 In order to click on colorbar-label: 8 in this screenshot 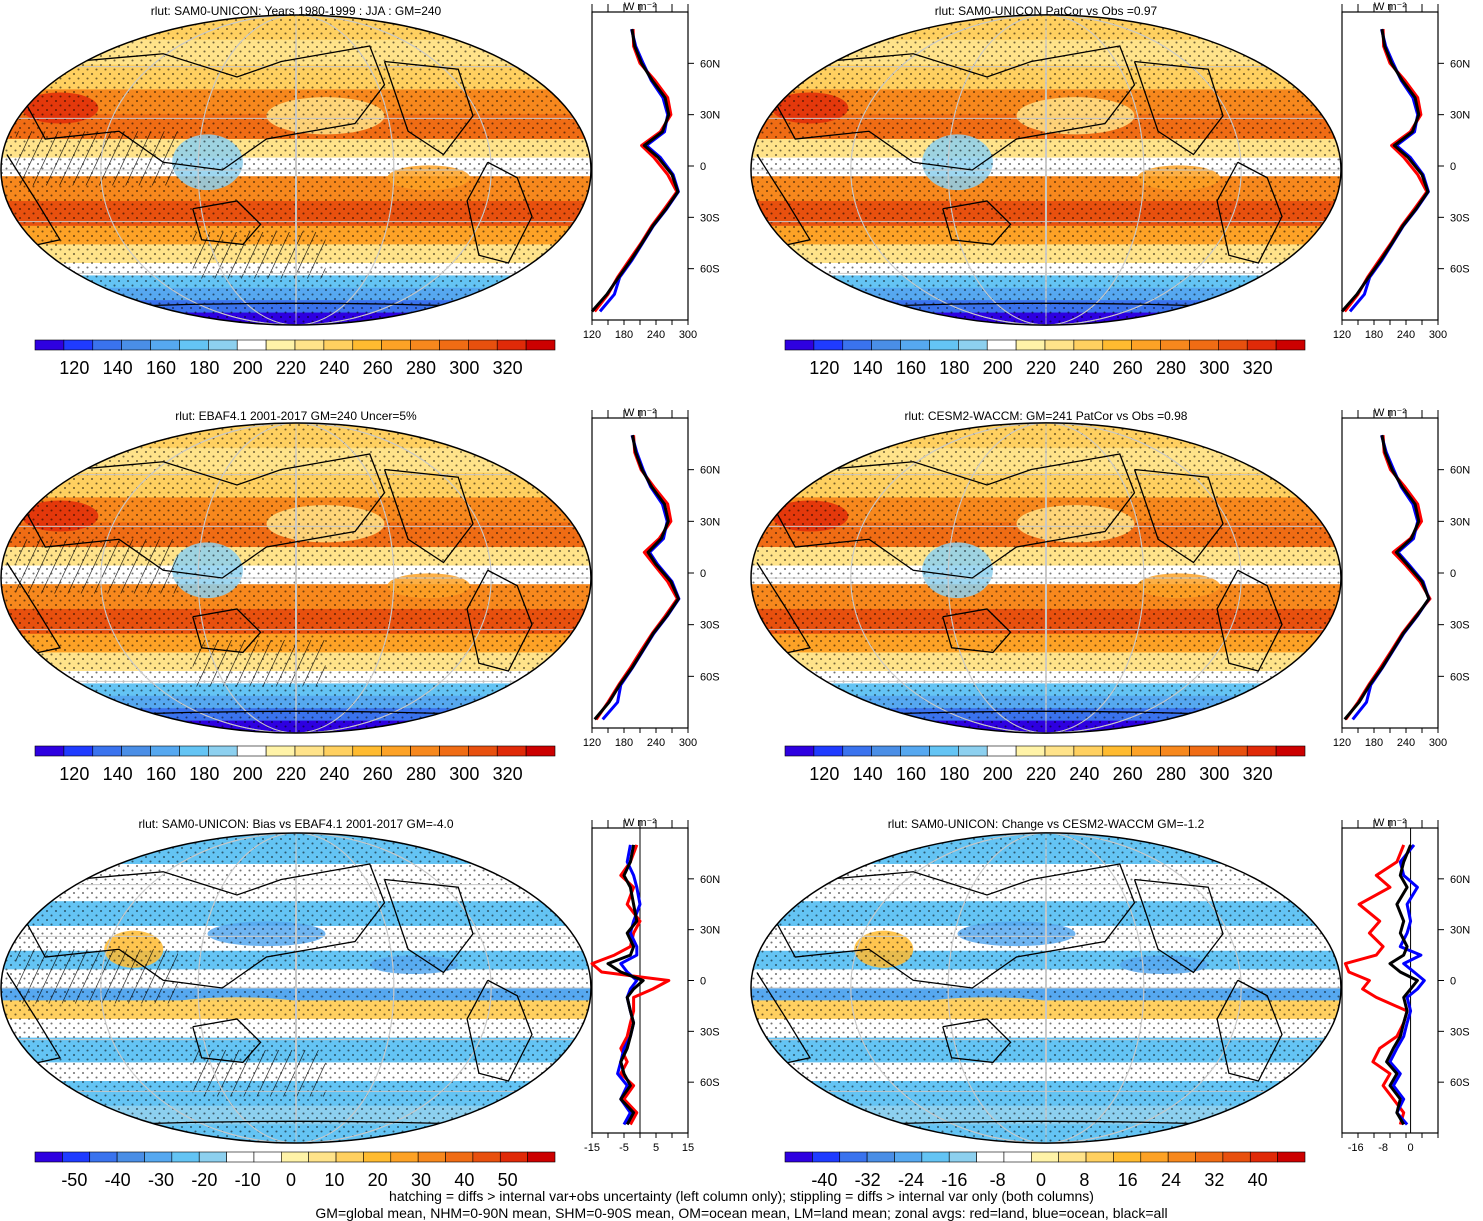, I will do `click(1084, 1180)`.